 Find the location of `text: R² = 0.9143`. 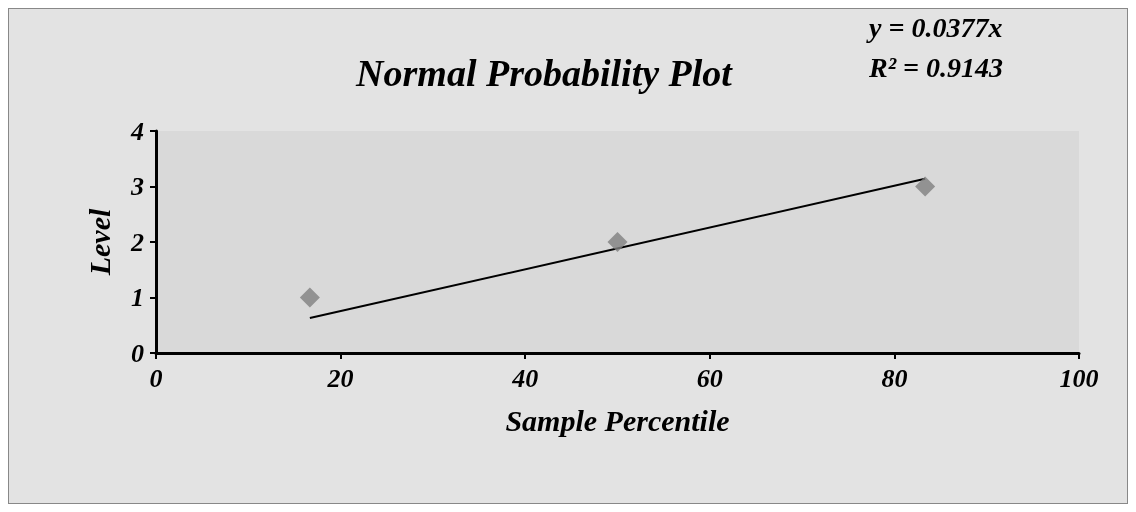

text: R² = 0.9143 is located at coordinates (936, 67).